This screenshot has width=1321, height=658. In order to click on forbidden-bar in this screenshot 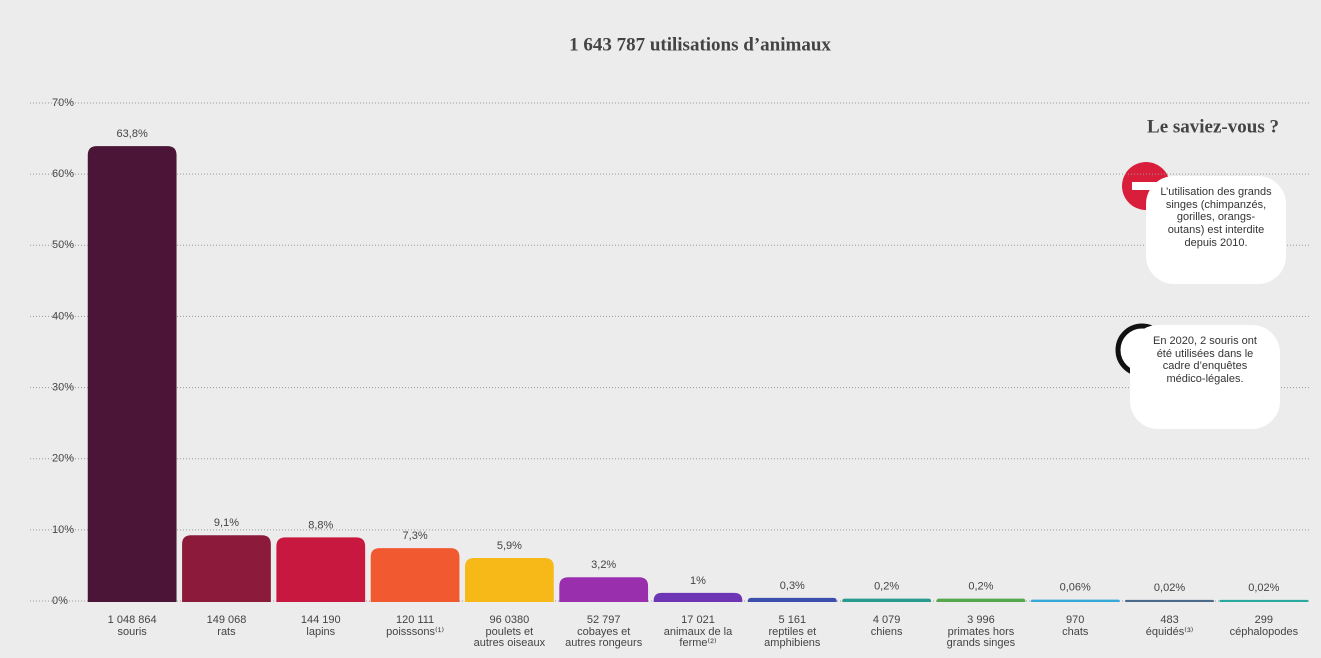, I will do `click(1146, 186)`.